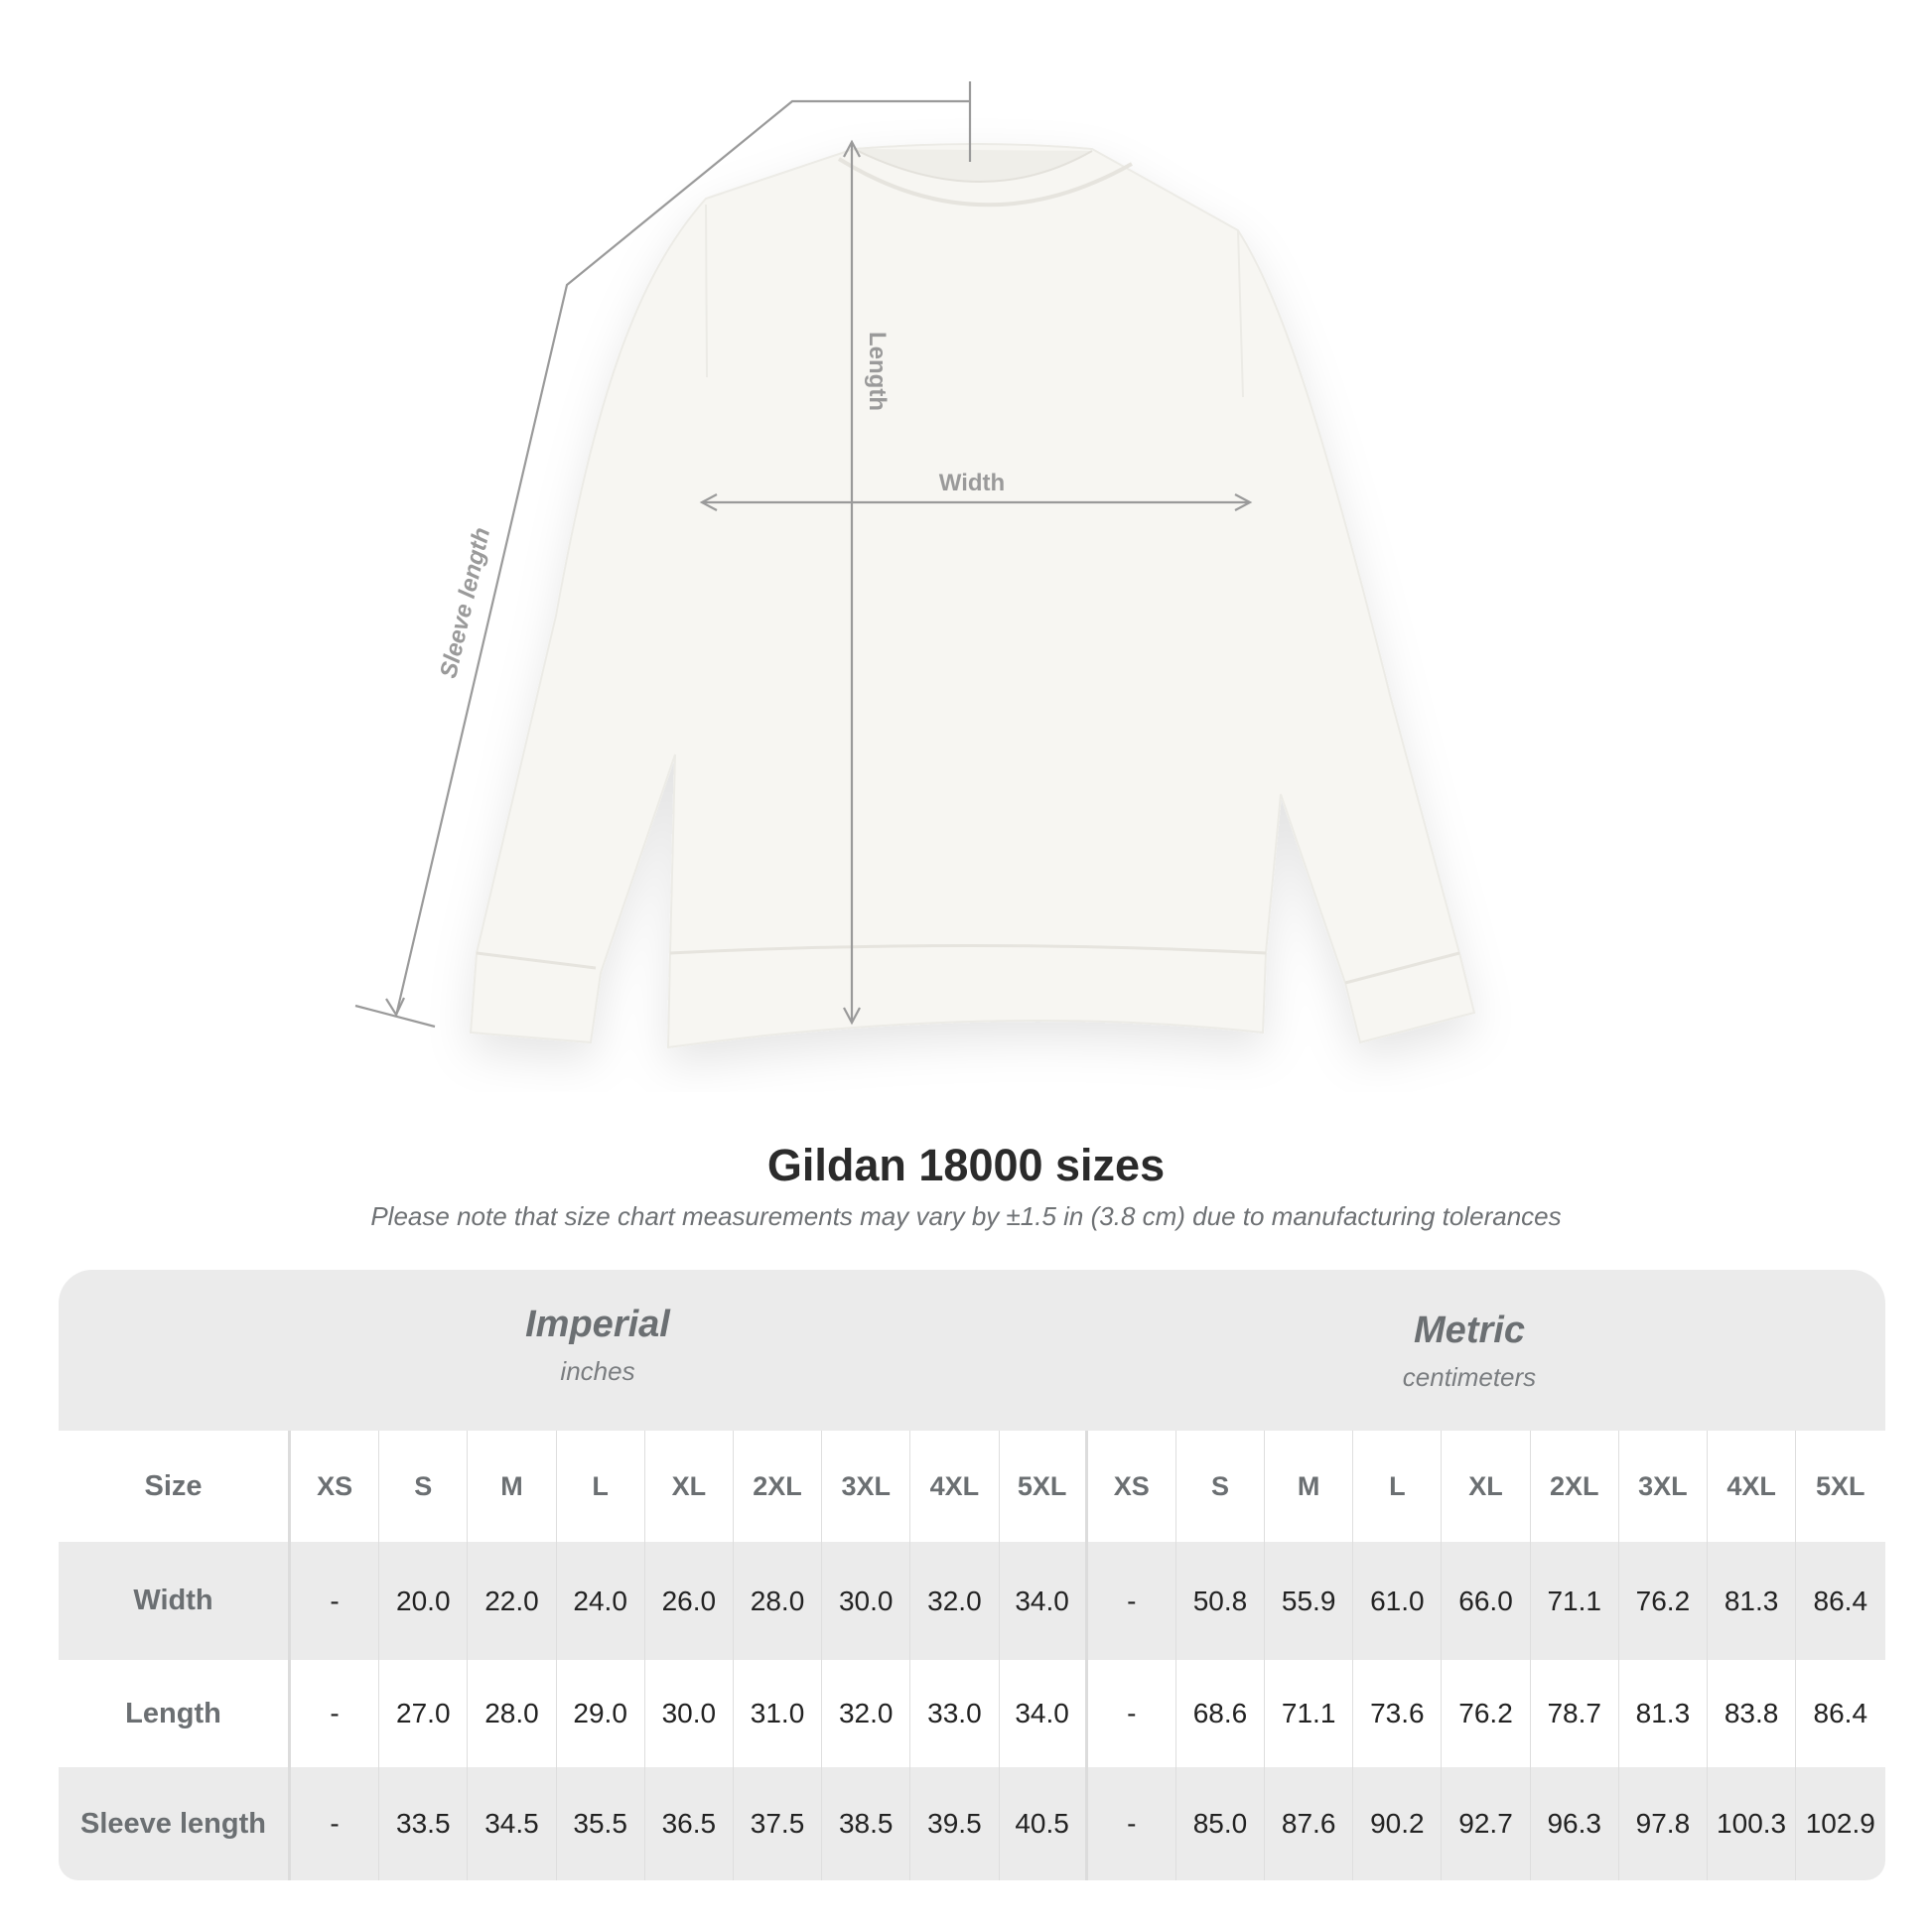  Describe the element at coordinates (1470, 1351) in the screenshot. I see `metric-header: Metric centimeters` at that location.